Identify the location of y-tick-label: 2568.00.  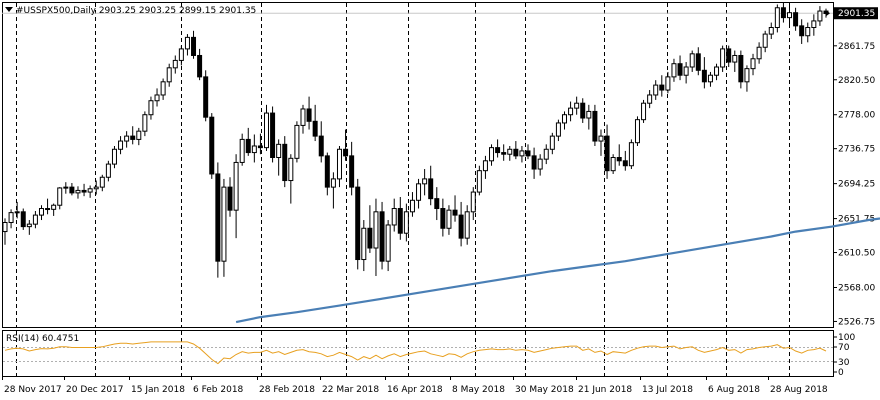
(856, 289).